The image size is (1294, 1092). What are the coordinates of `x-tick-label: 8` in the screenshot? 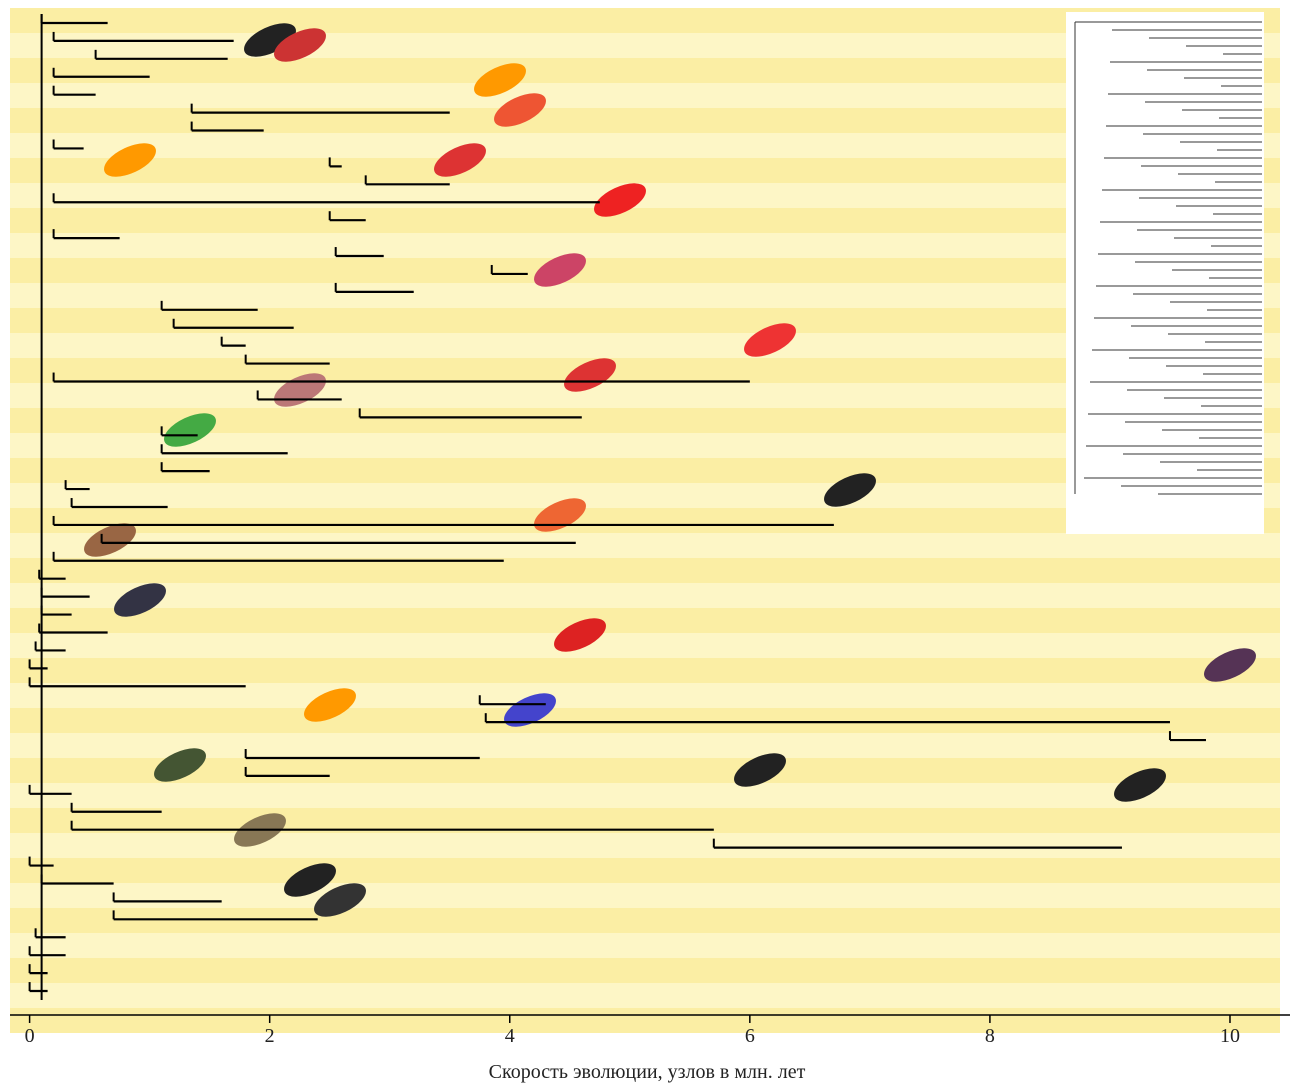 It's located at (990, 1036).